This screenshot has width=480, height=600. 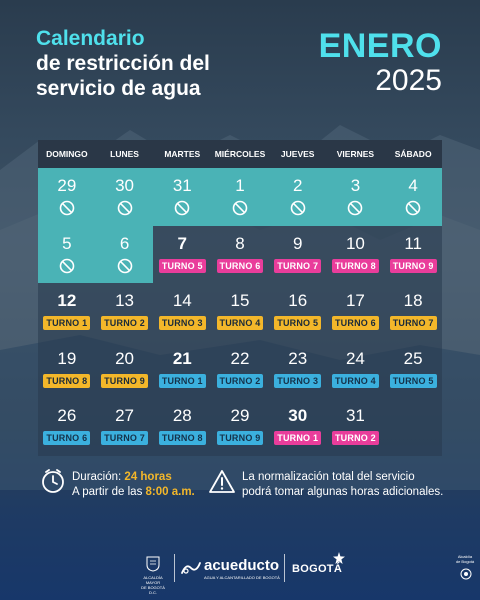 I want to click on title-line-2: de restricción del, so click(x=123, y=63).